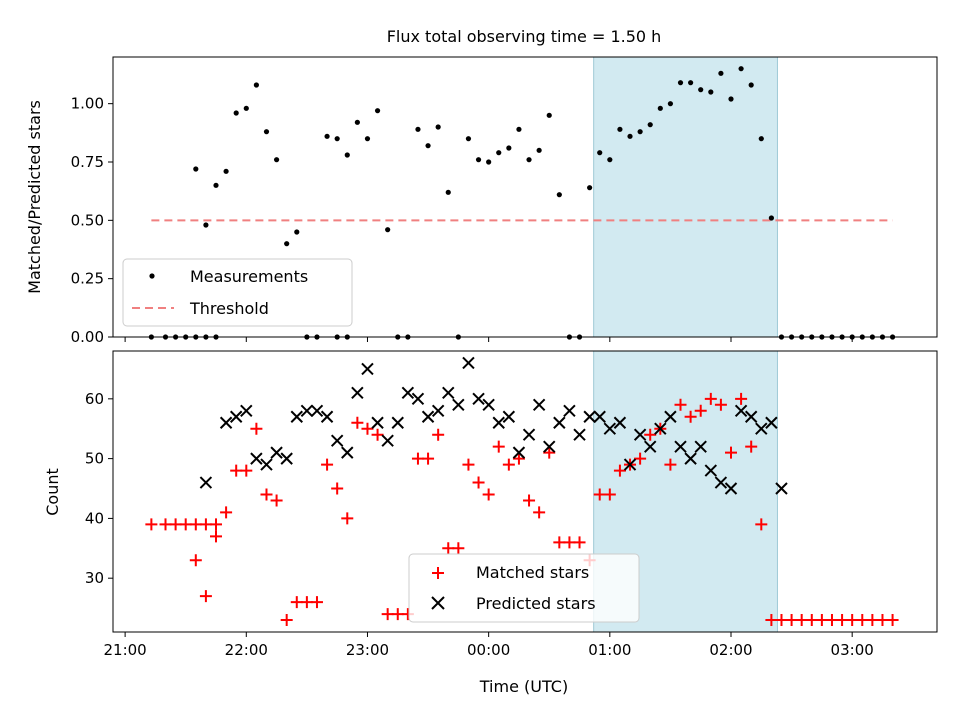  What do you see at coordinates (246, 650) in the screenshot?
I see `x-tick-label: 22:00` at bounding box center [246, 650].